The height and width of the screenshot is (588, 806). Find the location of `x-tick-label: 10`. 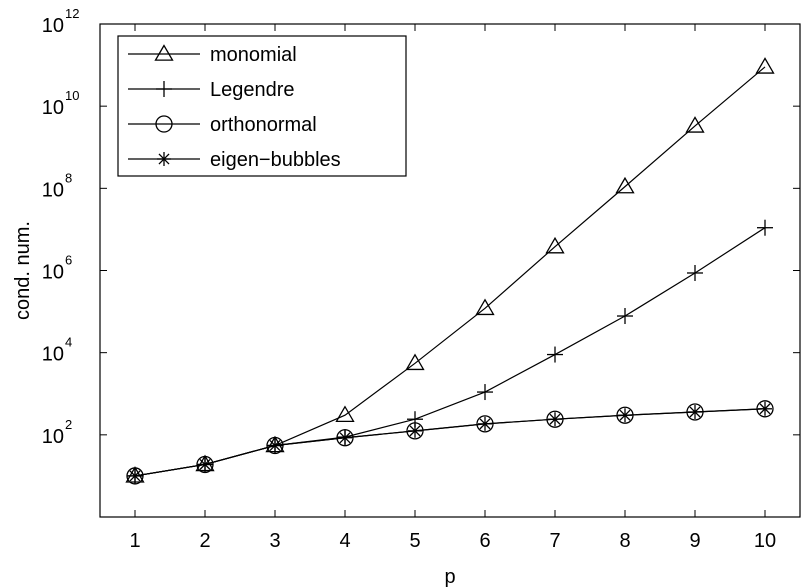

x-tick-label: 10 is located at coordinates (765, 541).